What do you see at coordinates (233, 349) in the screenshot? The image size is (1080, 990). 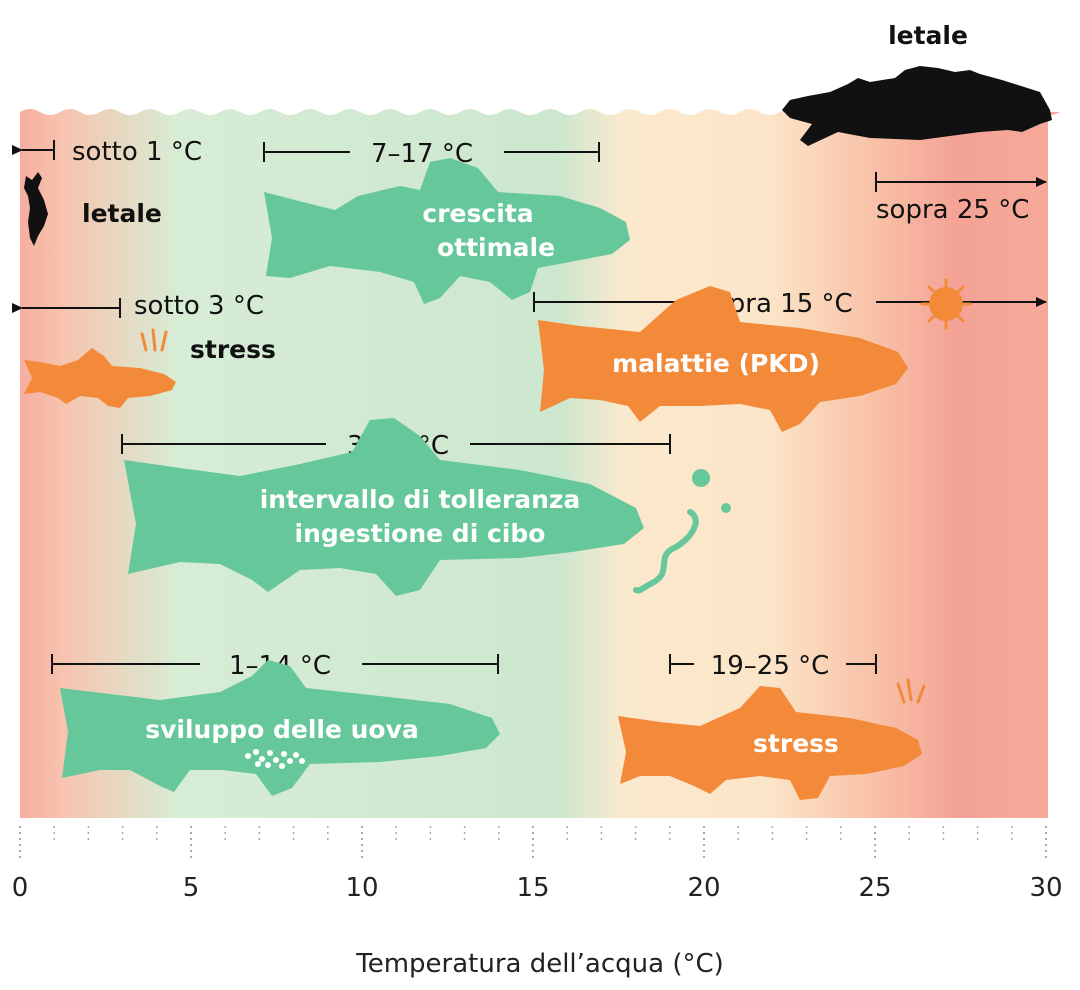 I see `cold-stress-side-label: stress` at bounding box center [233, 349].